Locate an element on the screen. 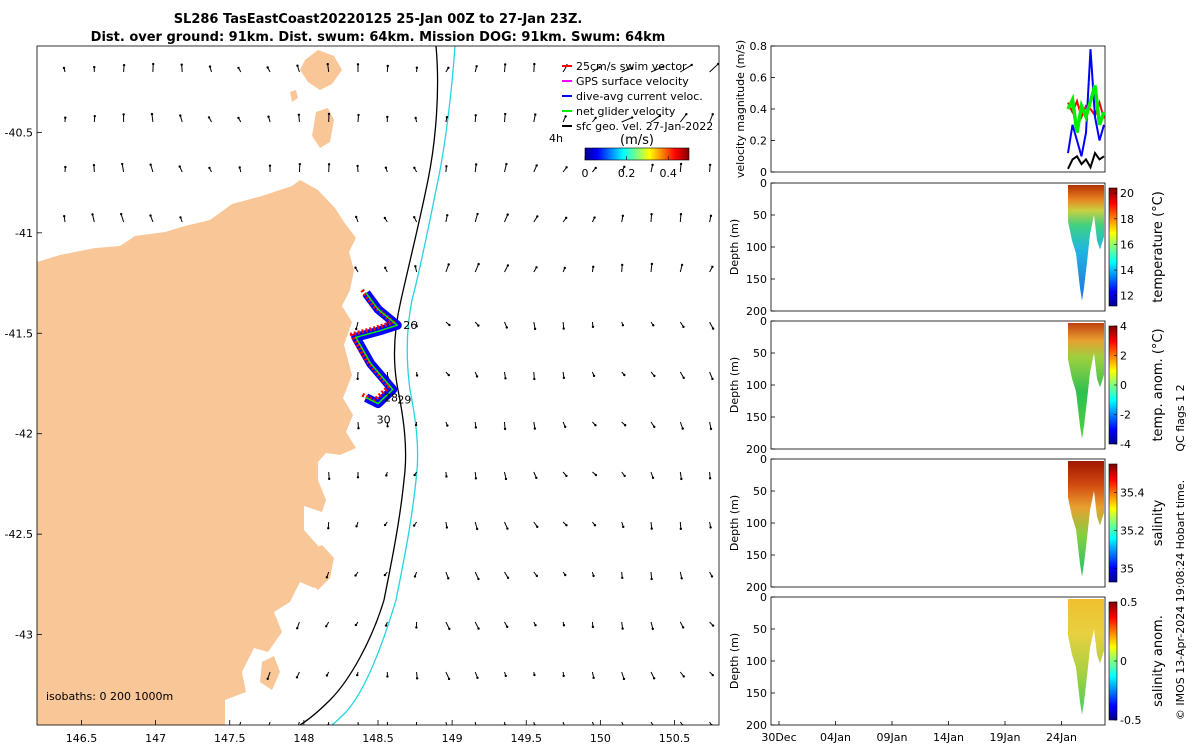  map-y-tick-label: -41.5 is located at coordinates (19, 333).